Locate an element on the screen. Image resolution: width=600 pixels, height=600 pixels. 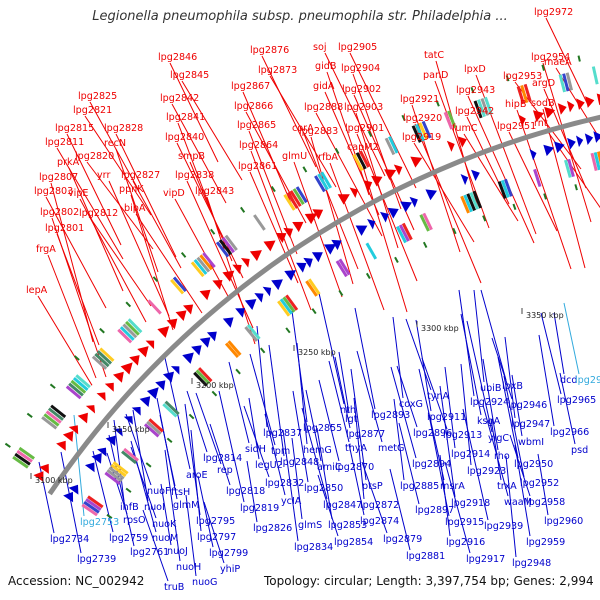
gene-label-top: lpg2825 is located at coordinates (97, 96).